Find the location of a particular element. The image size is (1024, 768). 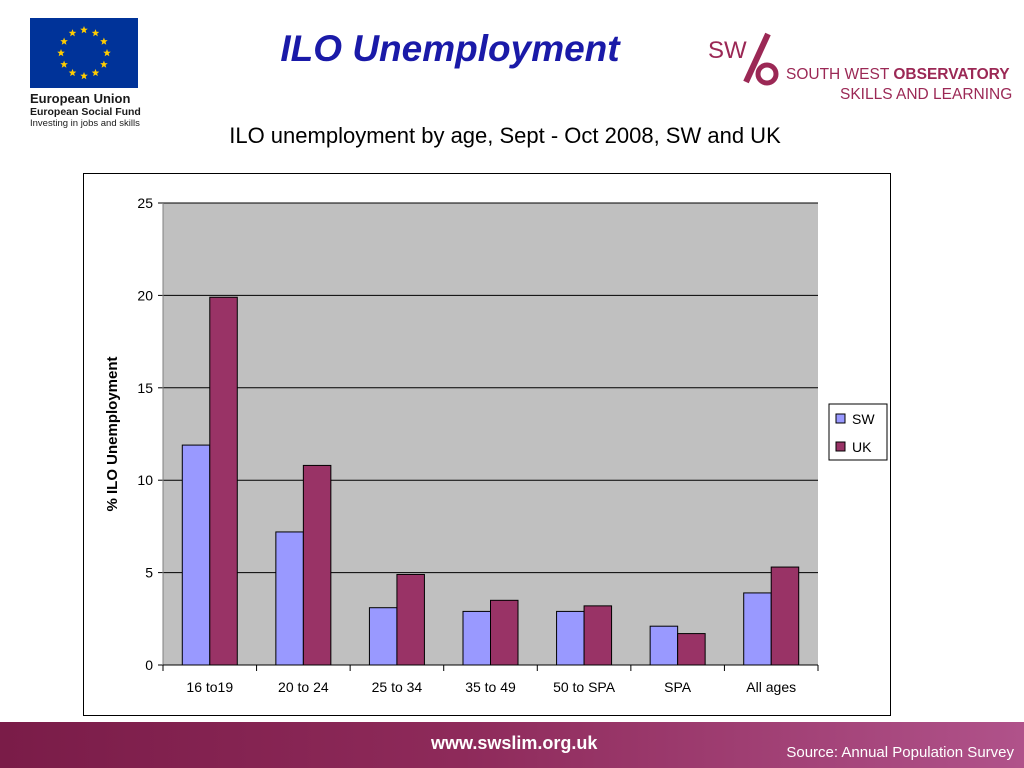

x-tick-label: 25 to 34 is located at coordinates (397, 687).